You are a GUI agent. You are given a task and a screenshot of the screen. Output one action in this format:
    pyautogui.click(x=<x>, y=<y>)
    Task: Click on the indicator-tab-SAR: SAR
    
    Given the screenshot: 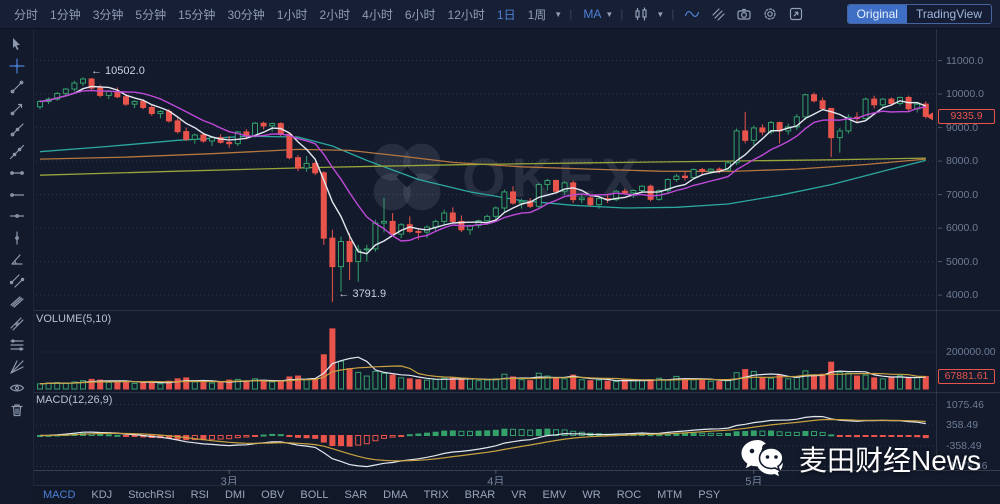 What is the action you would take?
    pyautogui.click(x=356, y=495)
    